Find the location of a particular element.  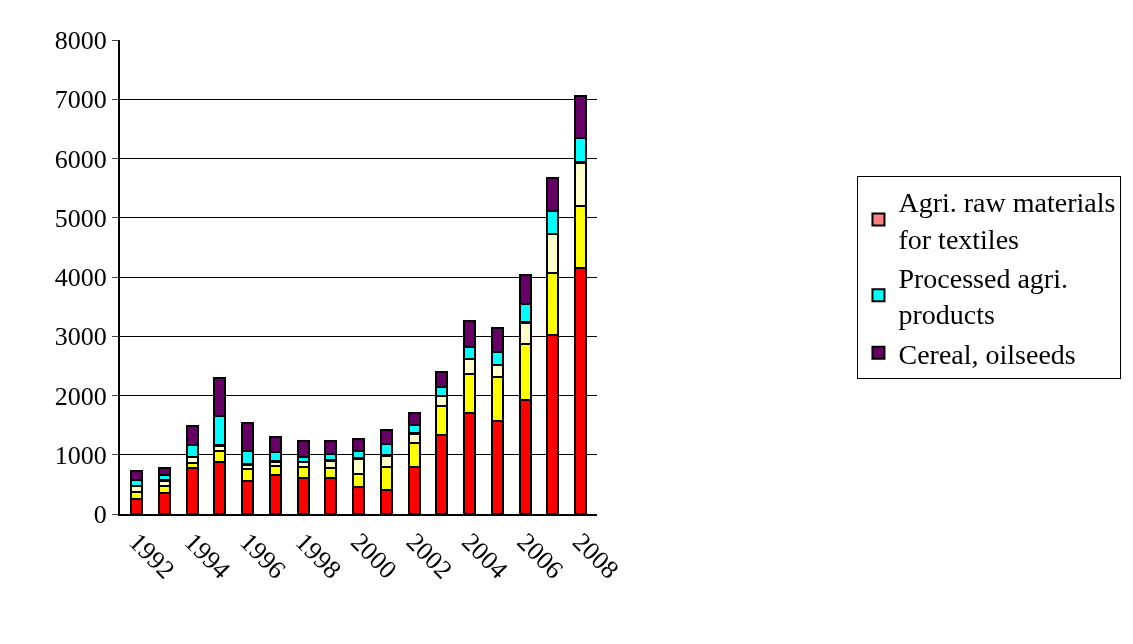

x-tick-label: 1994 is located at coordinates (207, 556).